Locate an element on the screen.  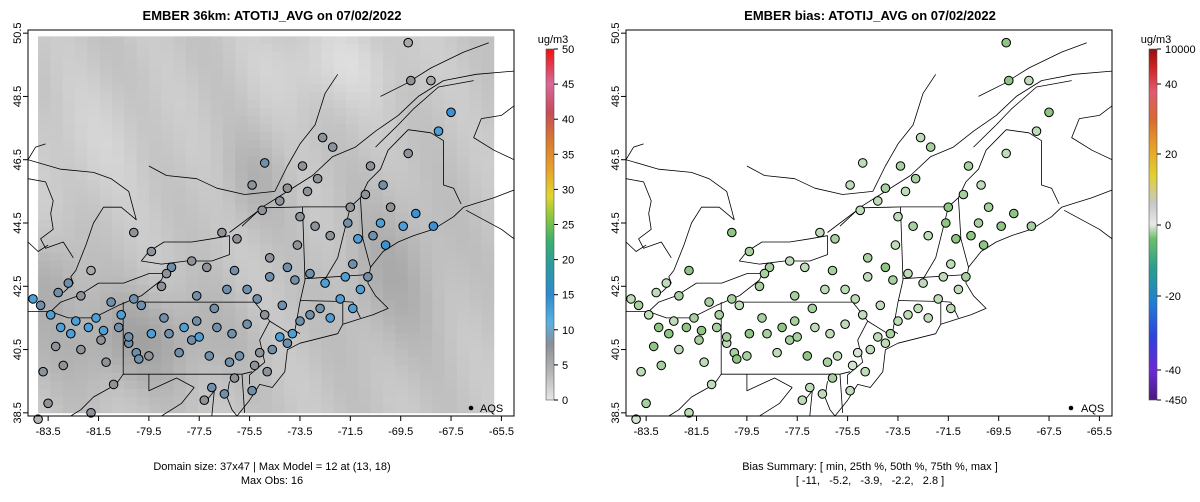
colorbar-scale is located at coordinates (1153, 224).